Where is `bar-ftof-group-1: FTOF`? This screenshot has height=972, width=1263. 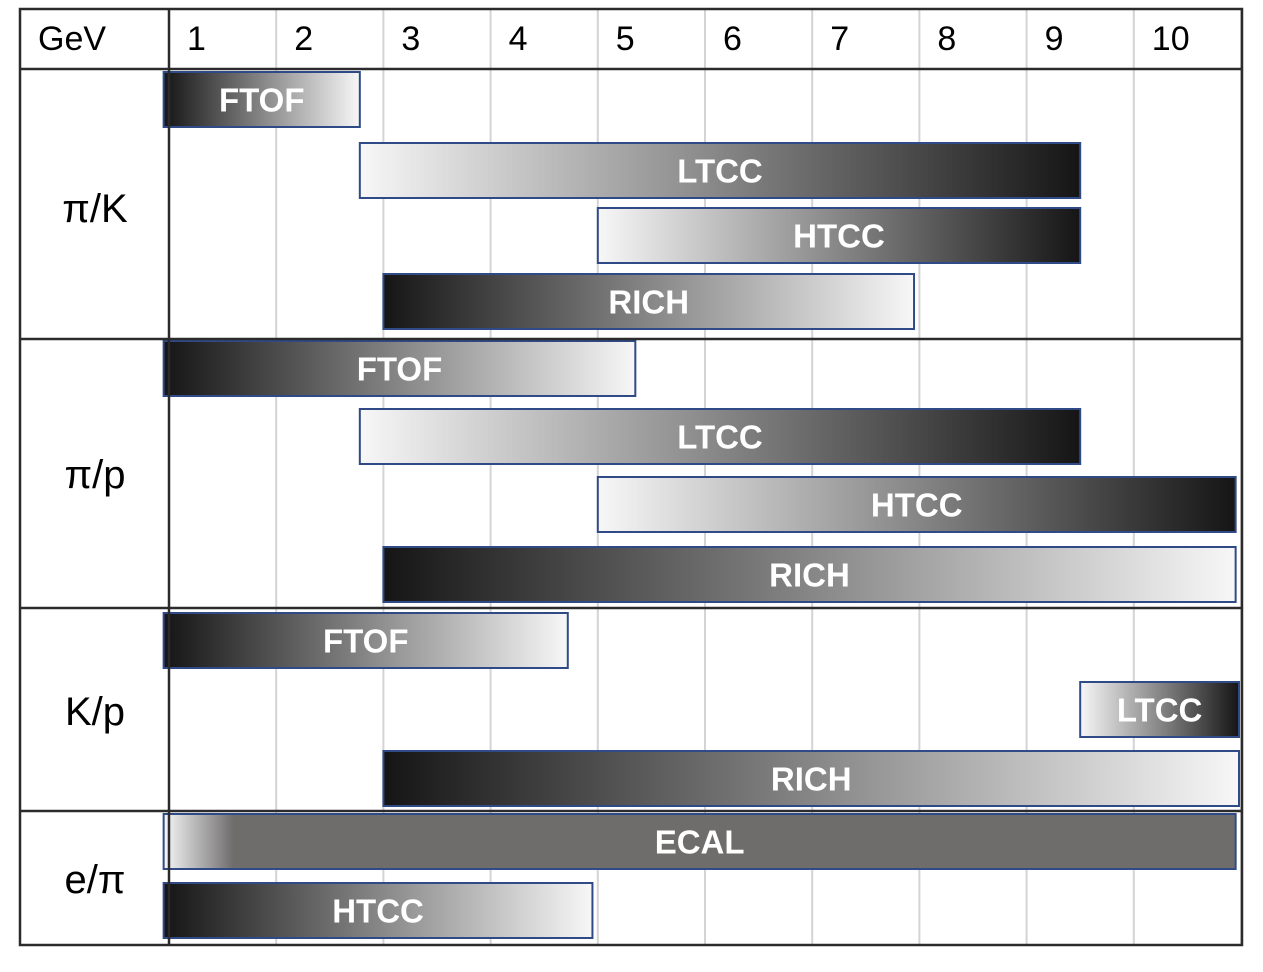
bar-ftof-group-1: FTOF is located at coordinates (261, 99).